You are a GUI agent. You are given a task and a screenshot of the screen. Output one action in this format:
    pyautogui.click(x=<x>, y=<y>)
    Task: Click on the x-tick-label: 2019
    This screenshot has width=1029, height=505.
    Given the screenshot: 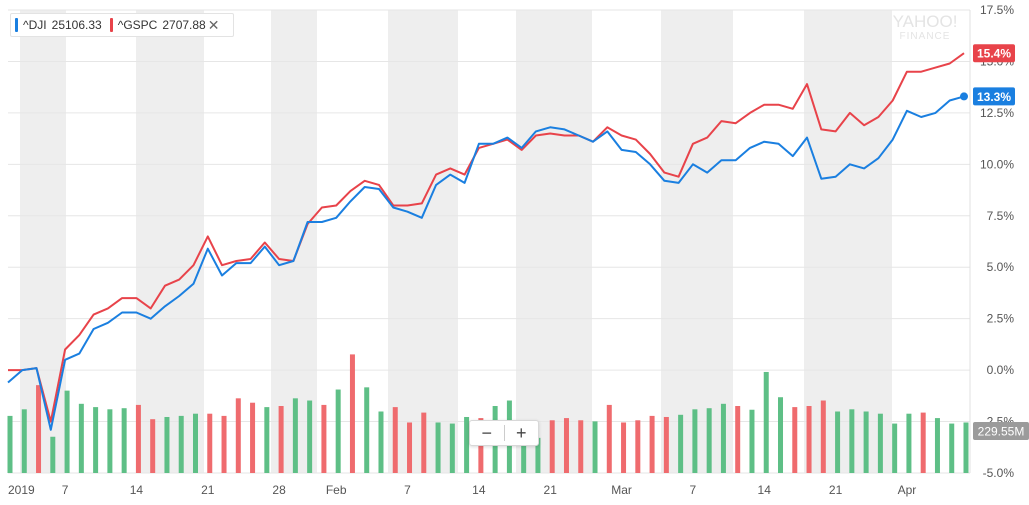 What is the action you would take?
    pyautogui.click(x=21, y=490)
    